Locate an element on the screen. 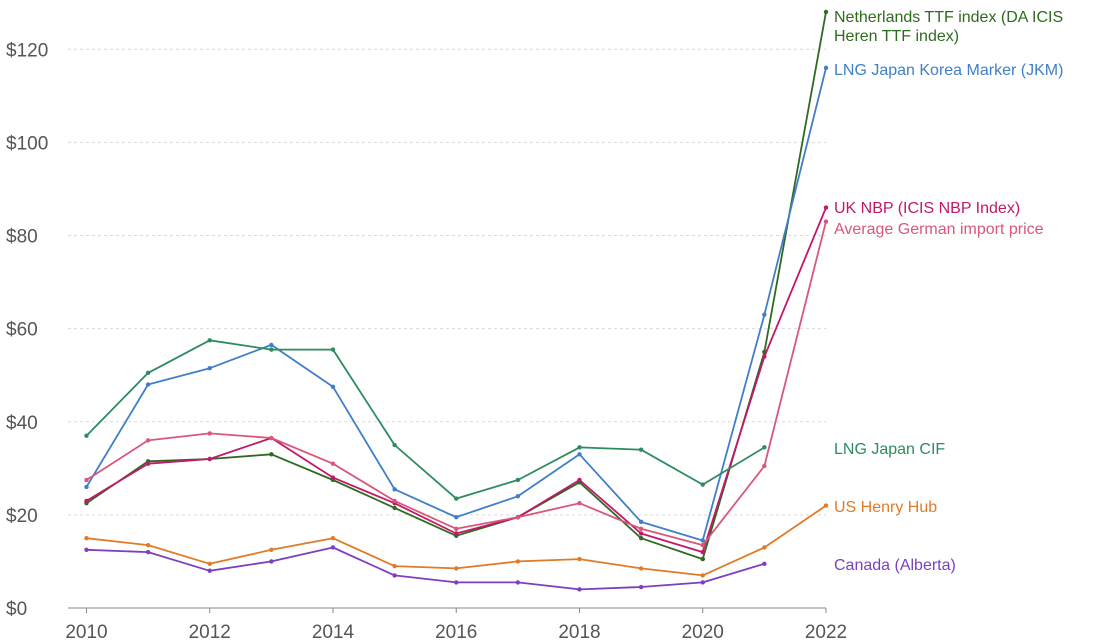 The image size is (1103, 641). series-label-line: Heren TTF index) is located at coordinates (896, 36).